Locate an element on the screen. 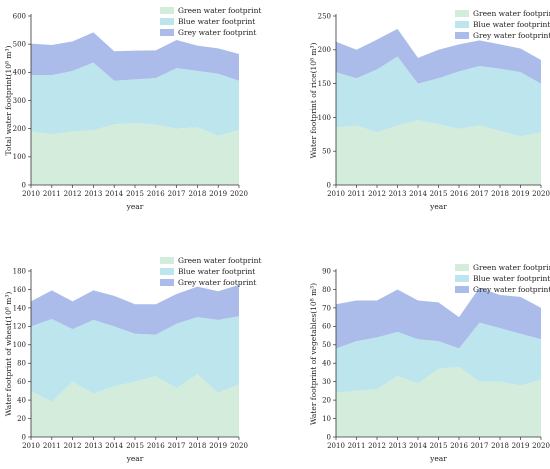  x-axis-title: year is located at coordinates (438, 458).